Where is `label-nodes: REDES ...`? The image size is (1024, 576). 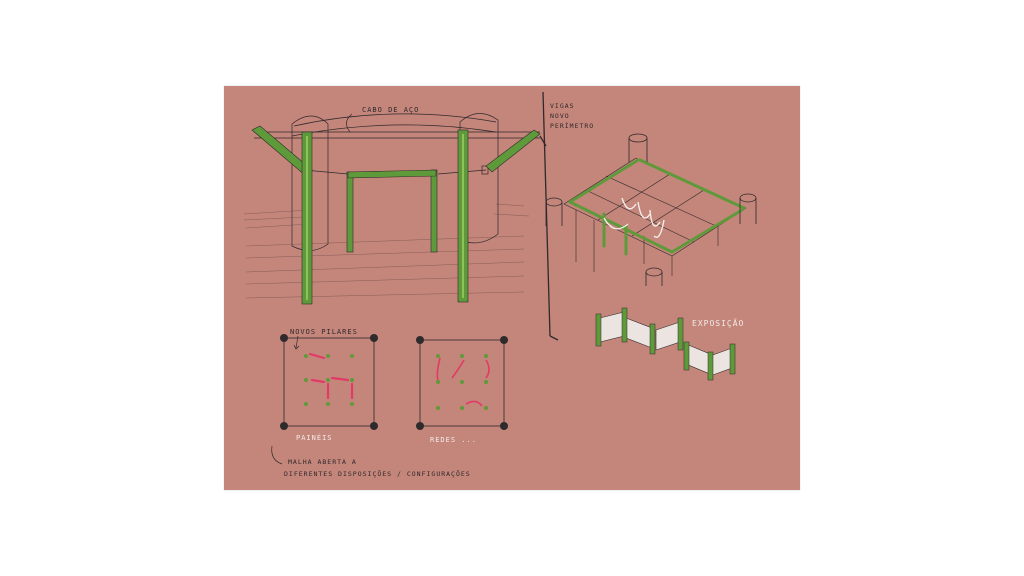 label-nodes: REDES ... is located at coordinates (453, 440).